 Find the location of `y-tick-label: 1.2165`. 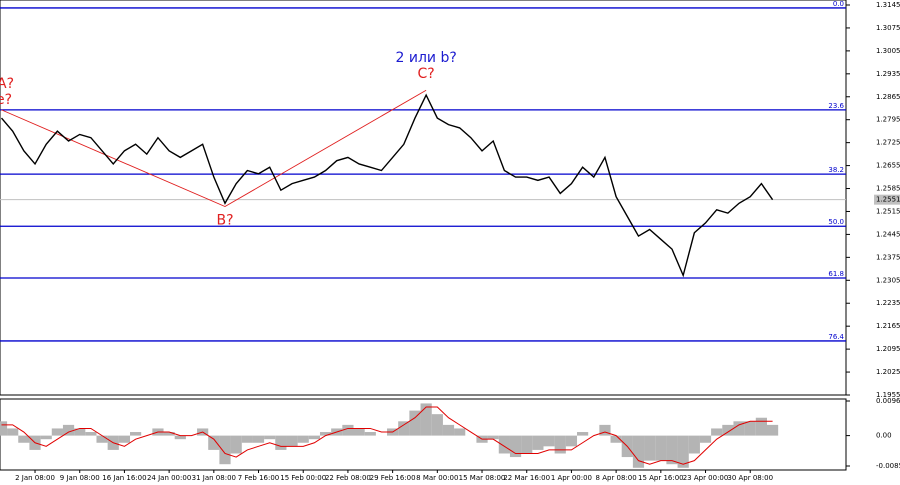

y-tick-label: 1.2165 is located at coordinates (888, 326).